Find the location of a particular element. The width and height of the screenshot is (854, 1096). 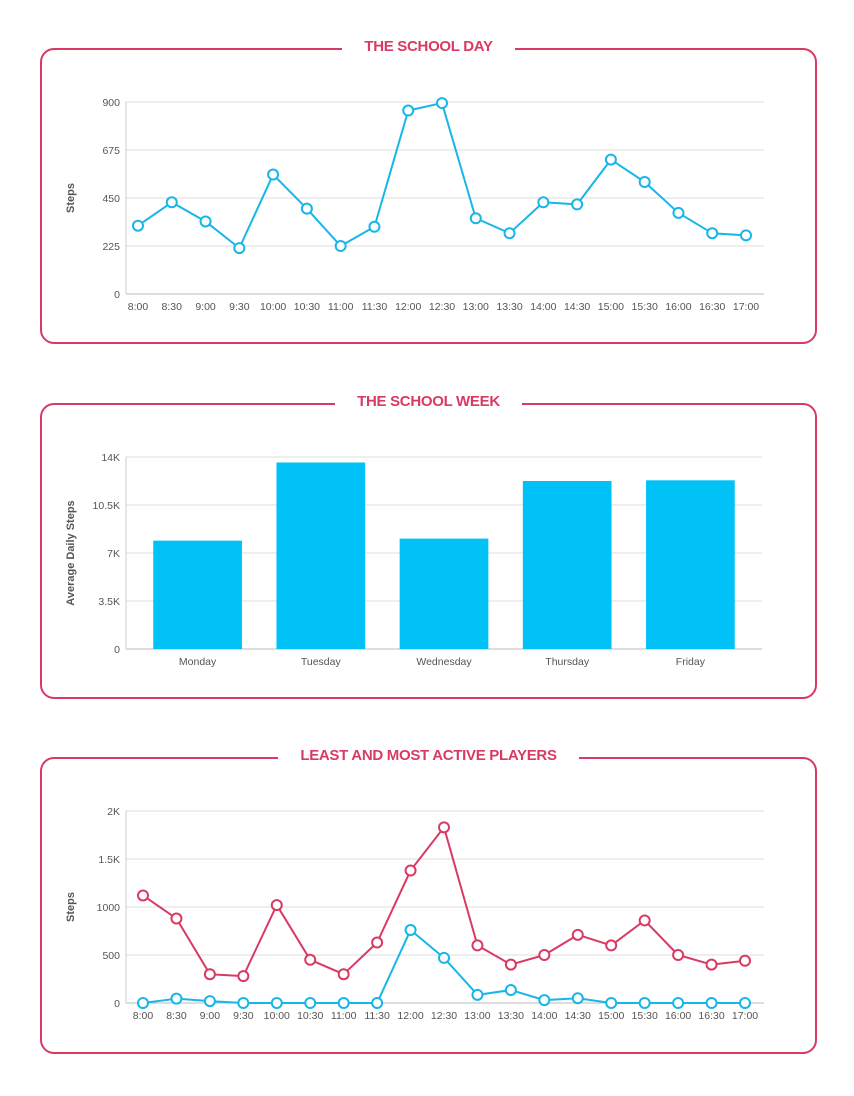

school-day-title: THE SCHOOL DAY is located at coordinates (428, 46).